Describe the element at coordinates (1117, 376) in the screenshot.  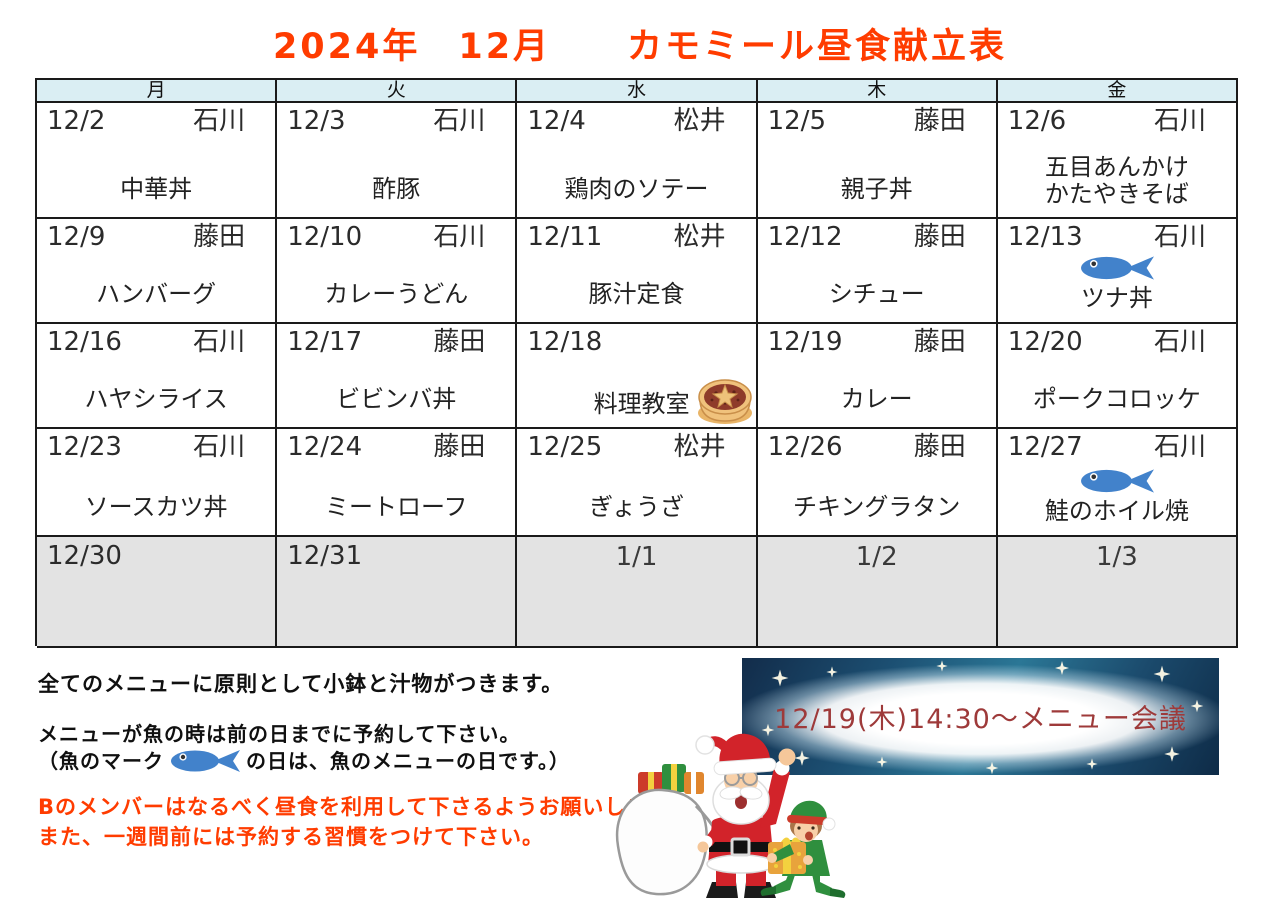
I see `menu-cell-12-20: 12/20 石川 ポークコロッケ` at that location.